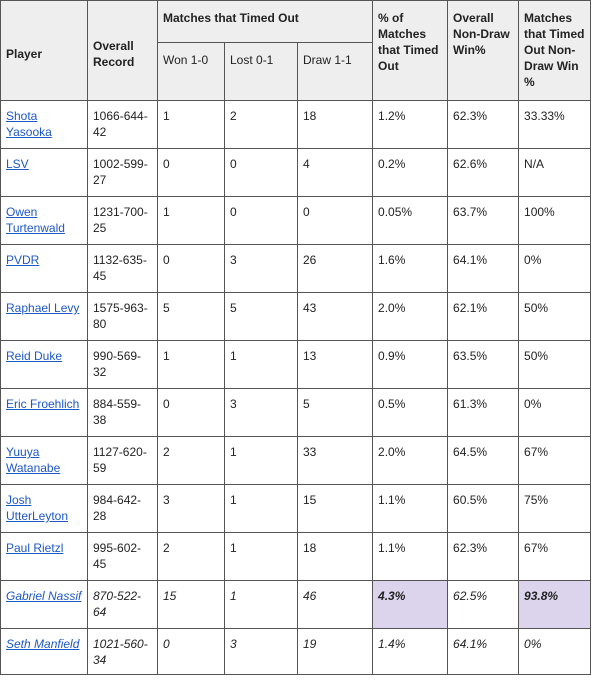  Describe the element at coordinates (23, 260) in the screenshot. I see `player-link: PVDR` at that location.